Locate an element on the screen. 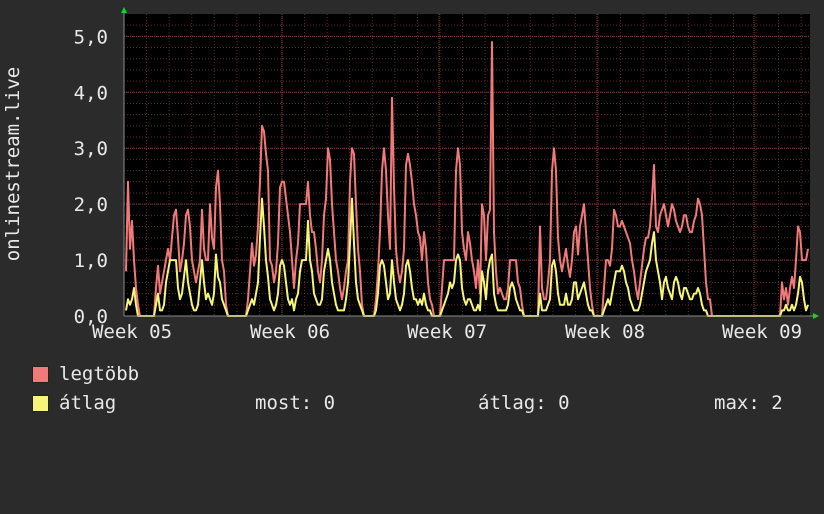  x-tick-label: Week 07 is located at coordinates (447, 332).